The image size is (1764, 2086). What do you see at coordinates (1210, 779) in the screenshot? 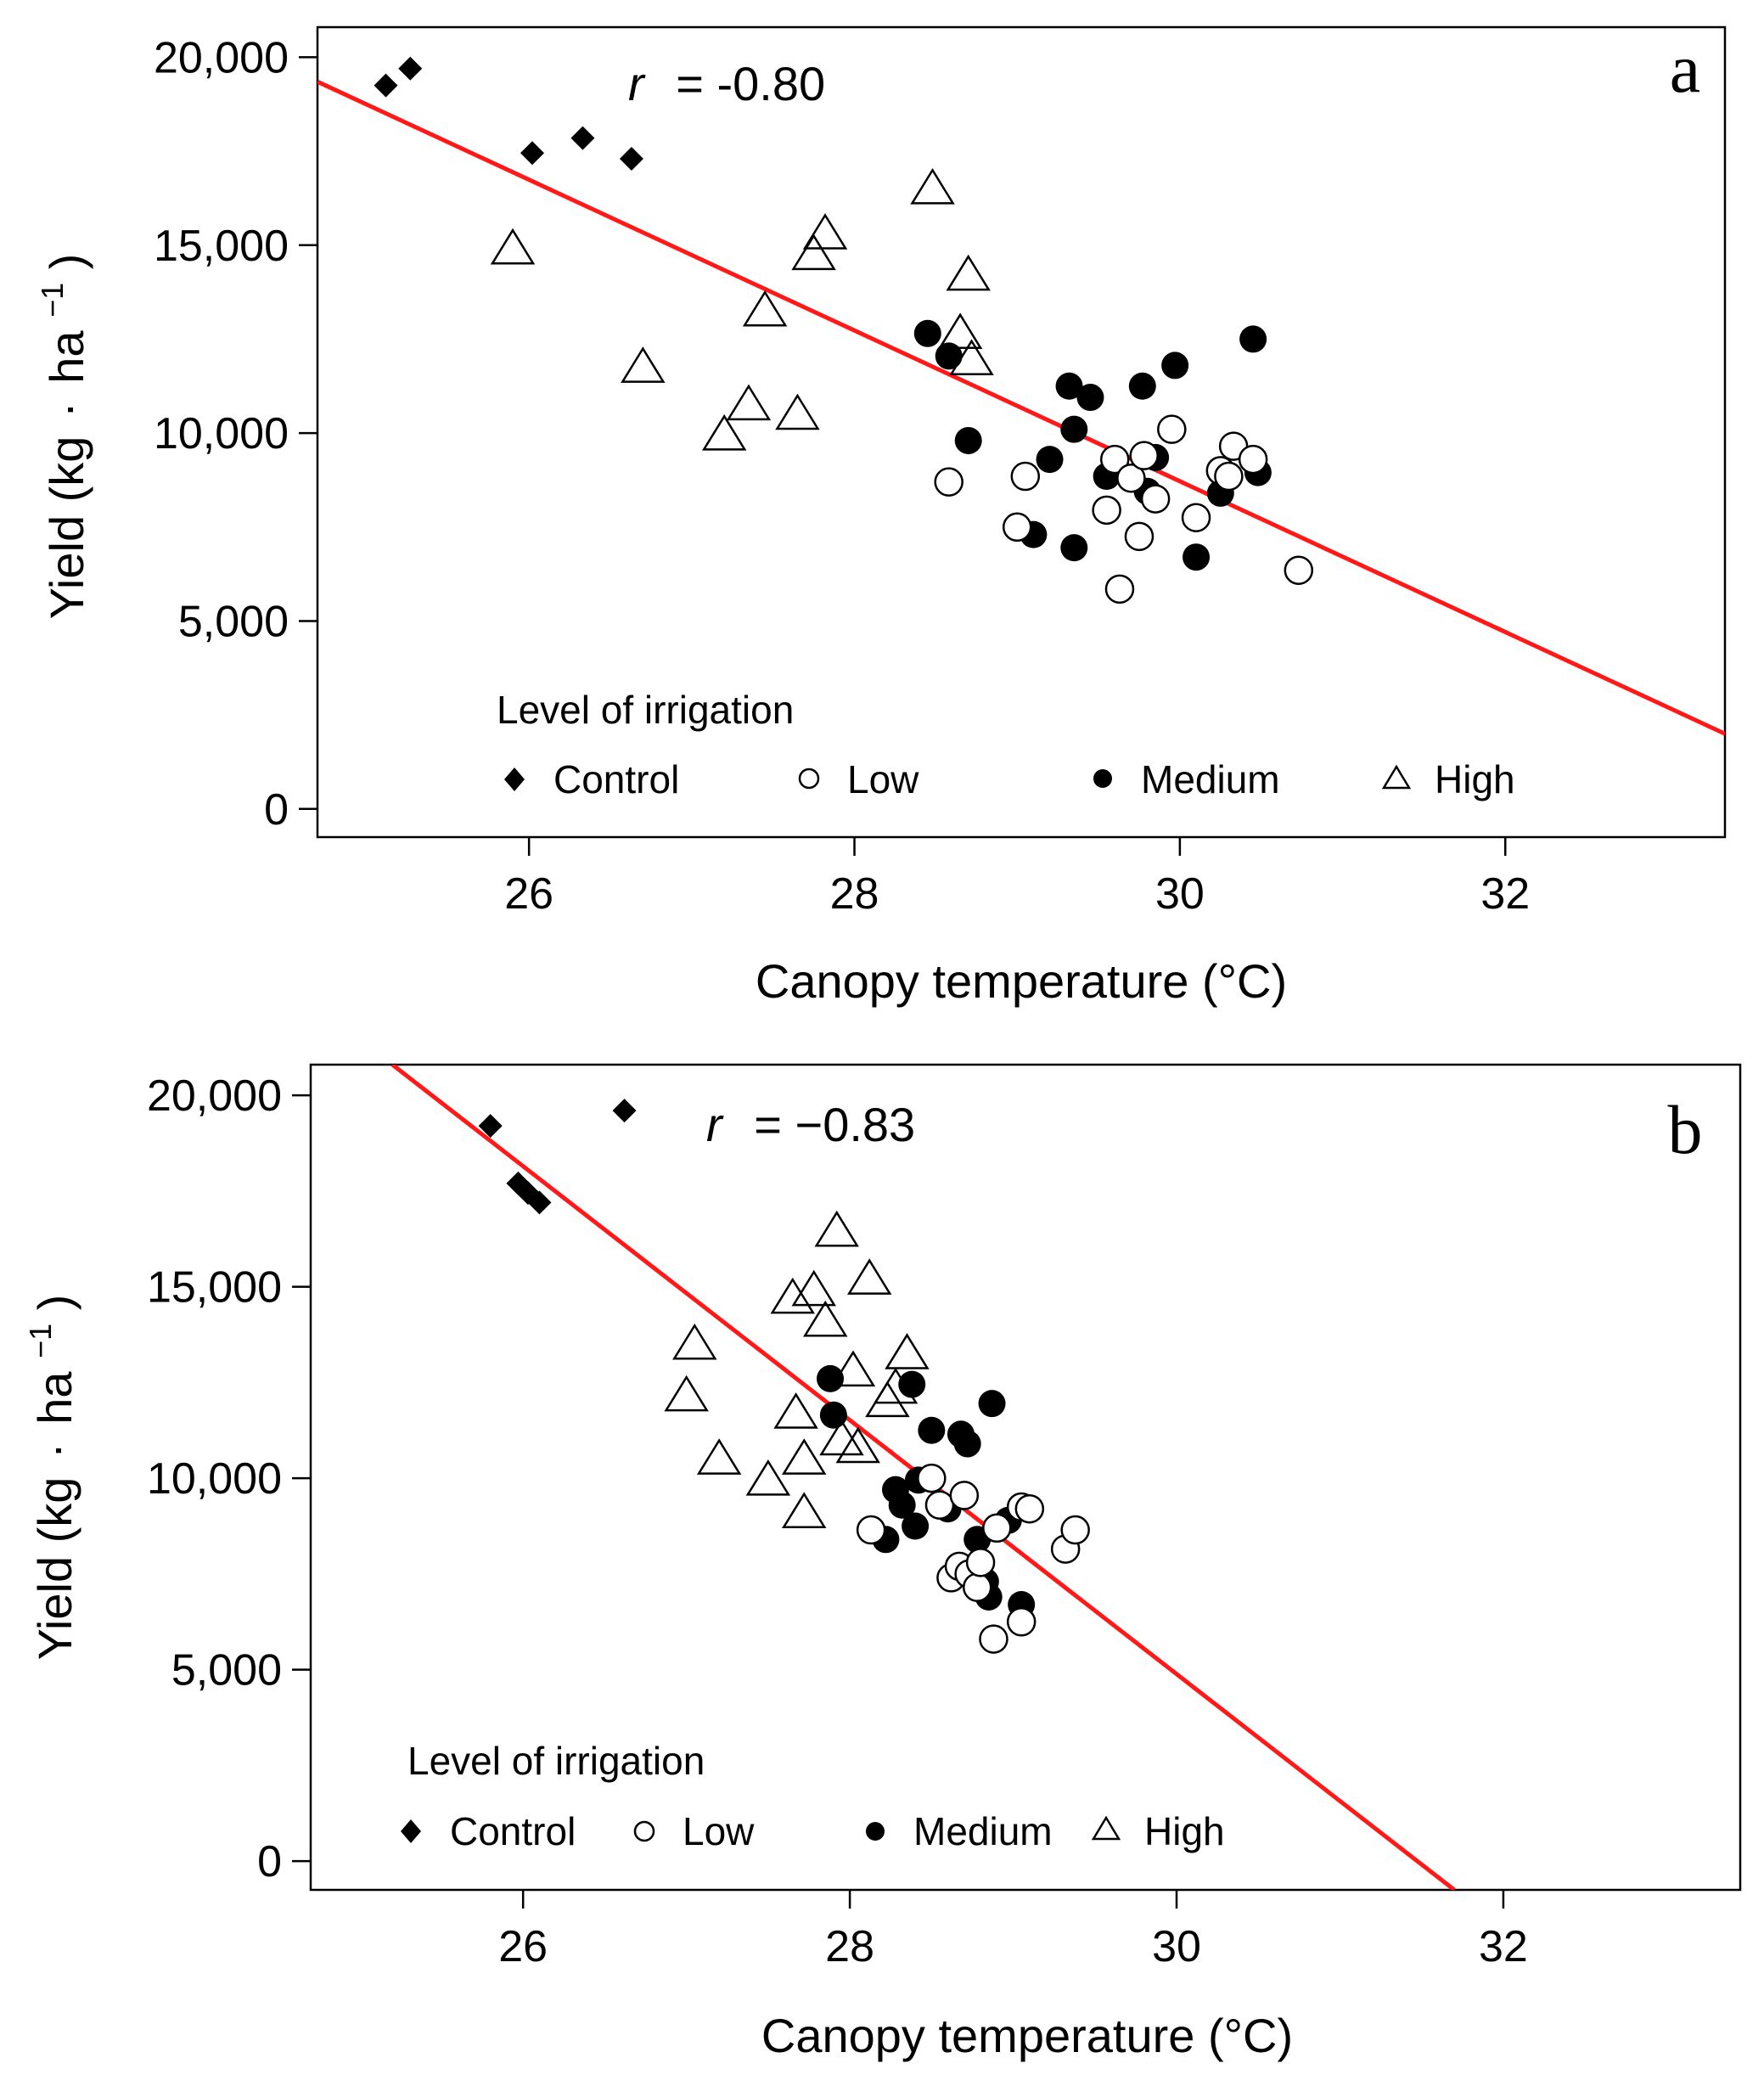
I see `panel-a-legend-medium-label: Medium` at bounding box center [1210, 779].